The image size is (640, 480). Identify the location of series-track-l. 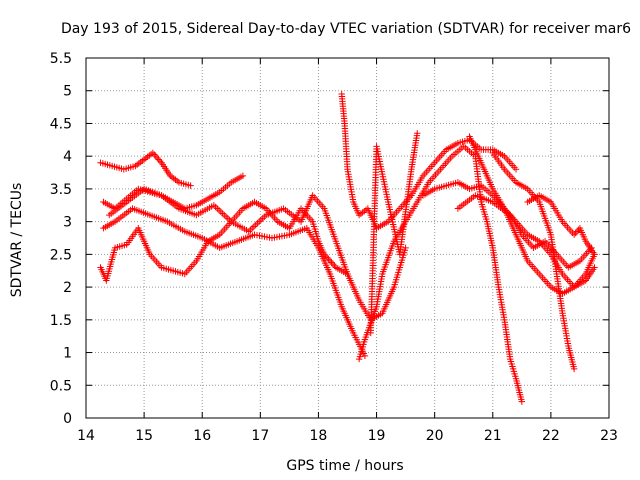
(561, 225).